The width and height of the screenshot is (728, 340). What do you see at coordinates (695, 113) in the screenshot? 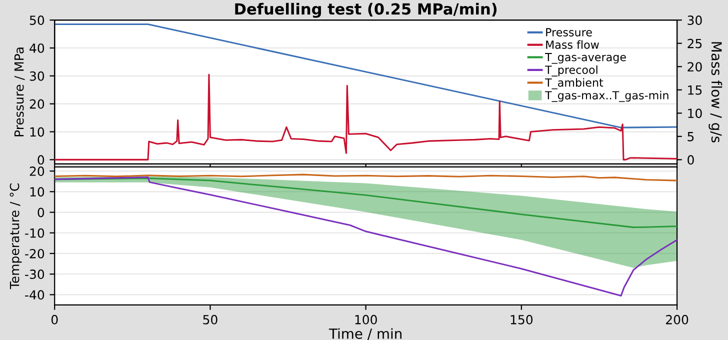
I see `y2-tick-label: 10` at bounding box center [695, 113].